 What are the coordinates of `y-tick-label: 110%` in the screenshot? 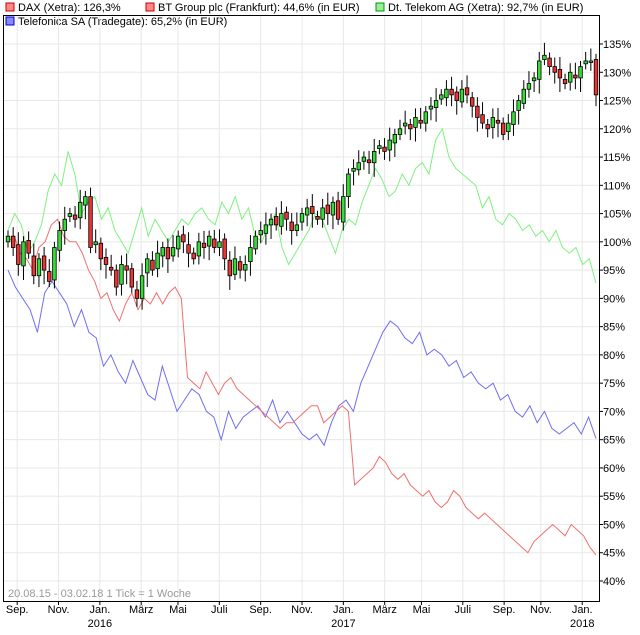 It's located at (617, 186).